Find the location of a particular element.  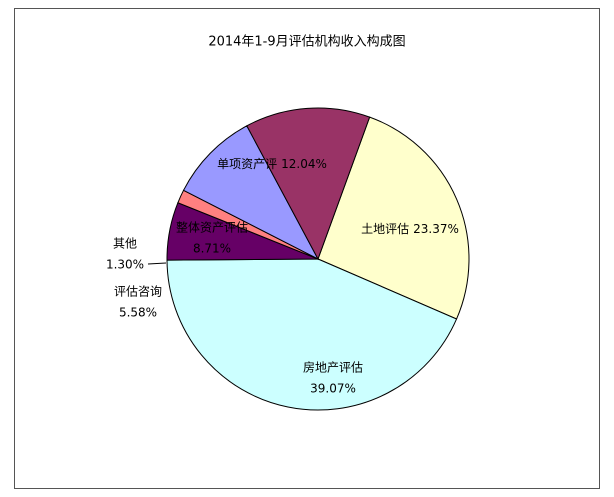

slice-label: 单项资产评 12.04% is located at coordinates (272, 164).